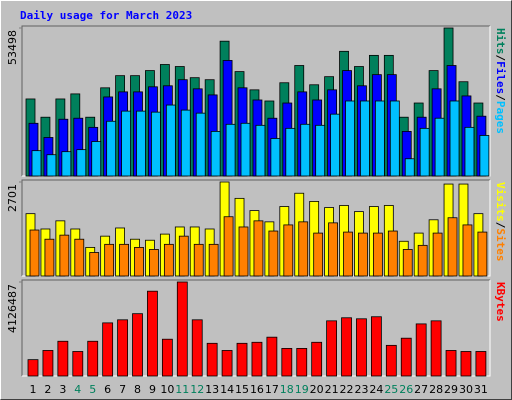  What do you see at coordinates (391, 389) in the screenshot?
I see `x-tick-label: 25` at bounding box center [391, 389].